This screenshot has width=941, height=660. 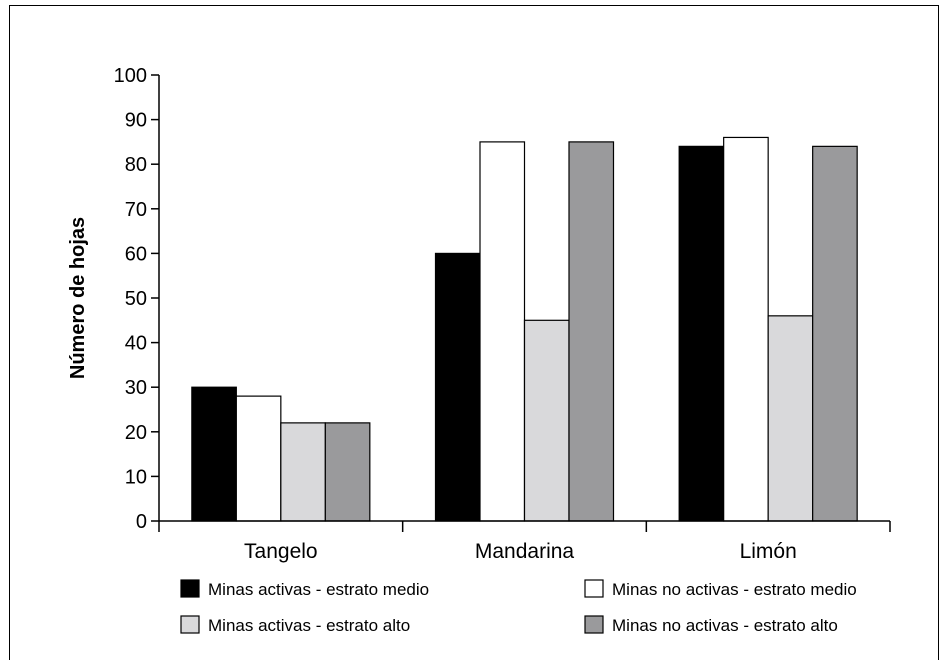 What do you see at coordinates (136, 121) in the screenshot?
I see `y-tick-label: 90` at bounding box center [136, 121].